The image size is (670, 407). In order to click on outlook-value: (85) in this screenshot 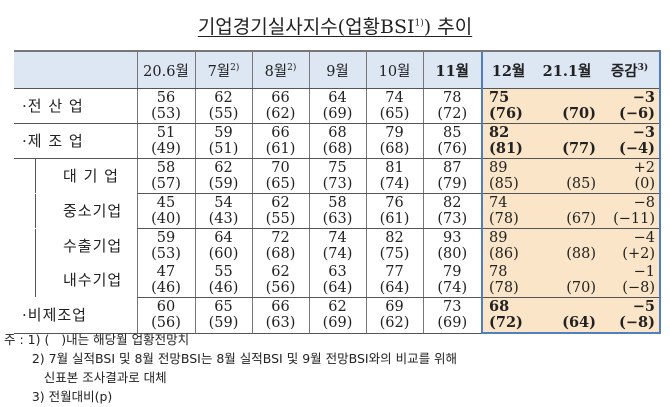, I will do `click(504, 184)`.